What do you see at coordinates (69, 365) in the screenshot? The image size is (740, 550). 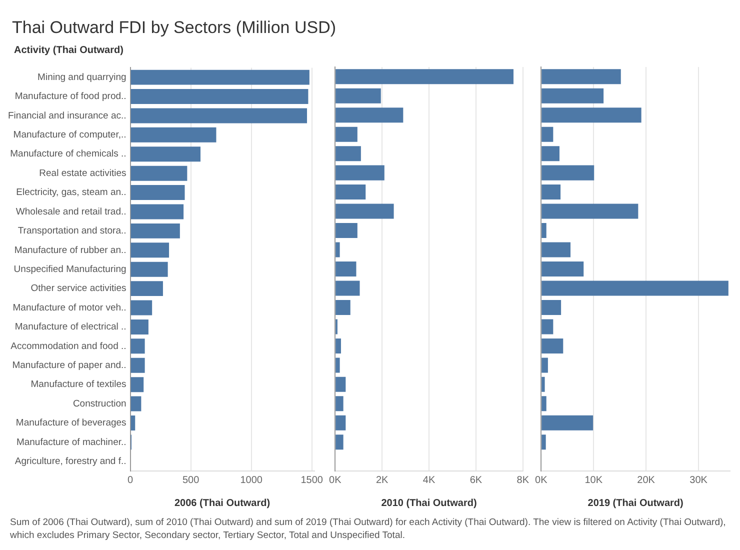 I see `y-tick-label: Manufacture of paper and..` at bounding box center [69, 365].